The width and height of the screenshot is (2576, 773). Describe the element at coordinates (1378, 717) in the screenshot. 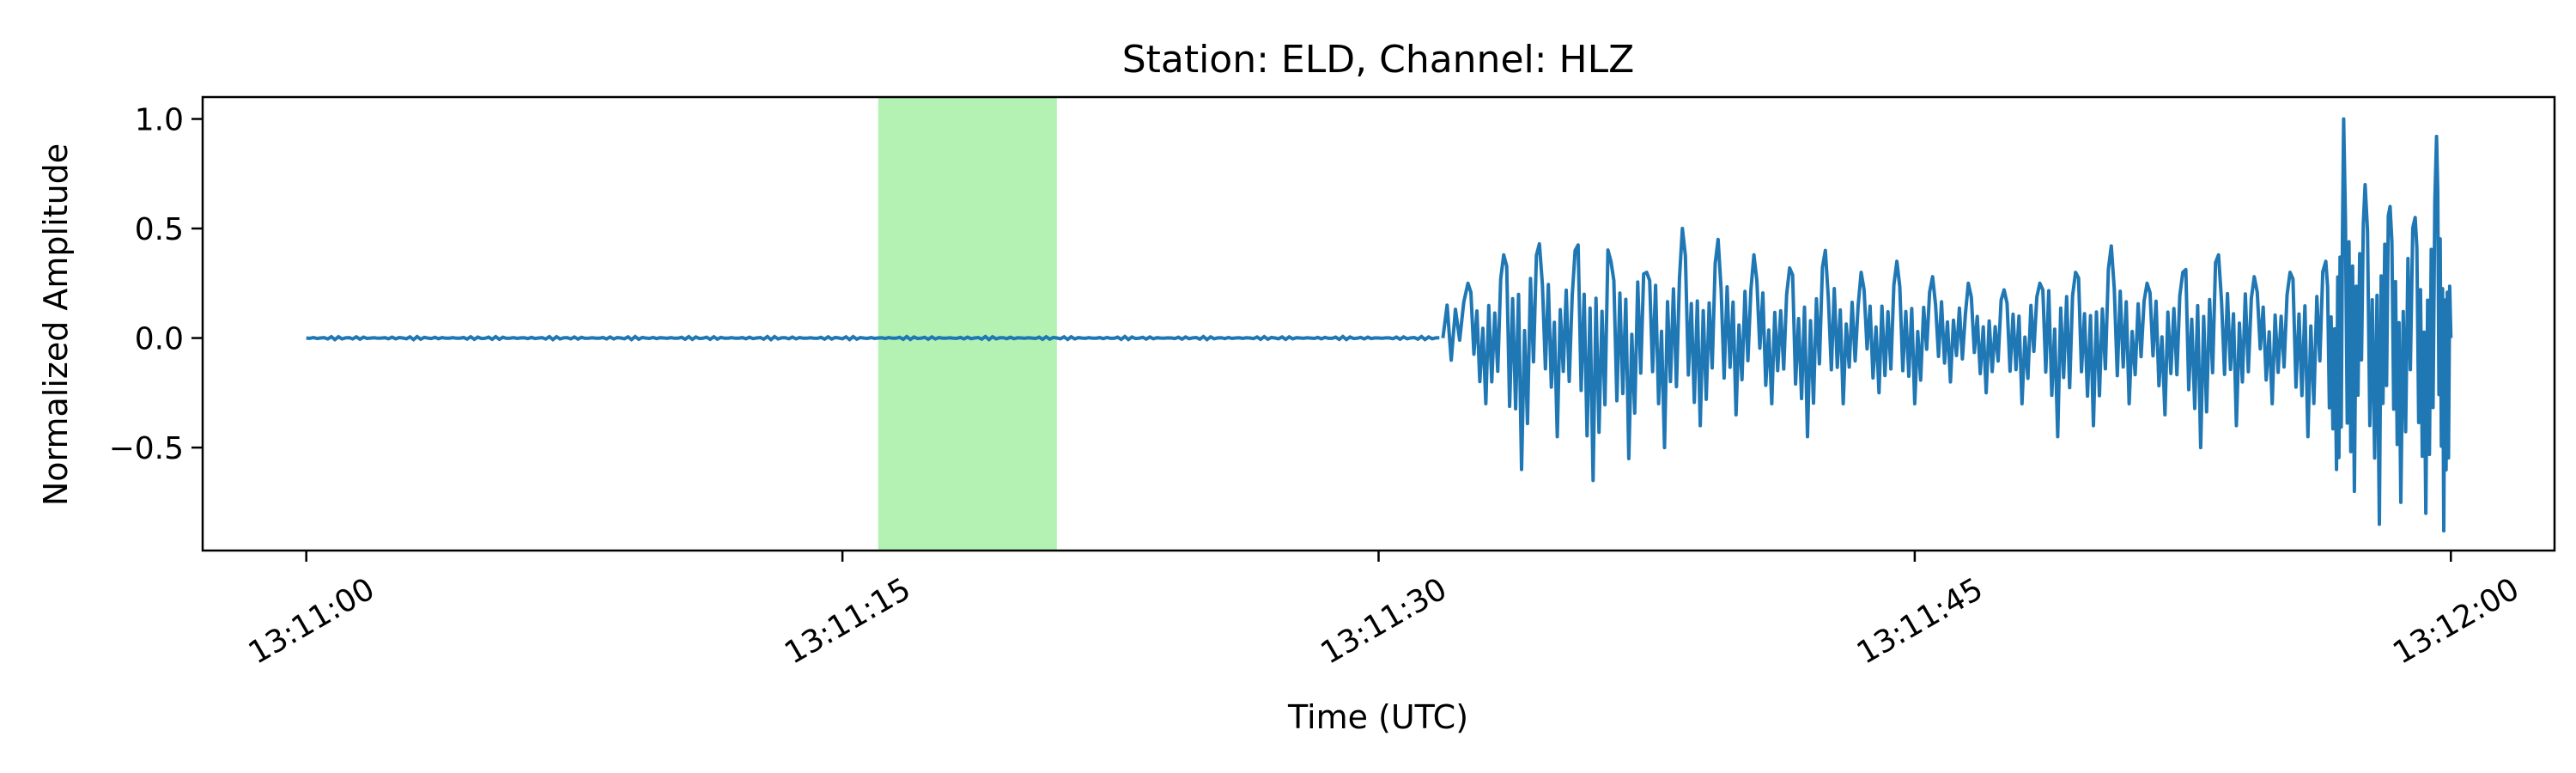

I see `x-axis-label: Time (UTC)` at that location.